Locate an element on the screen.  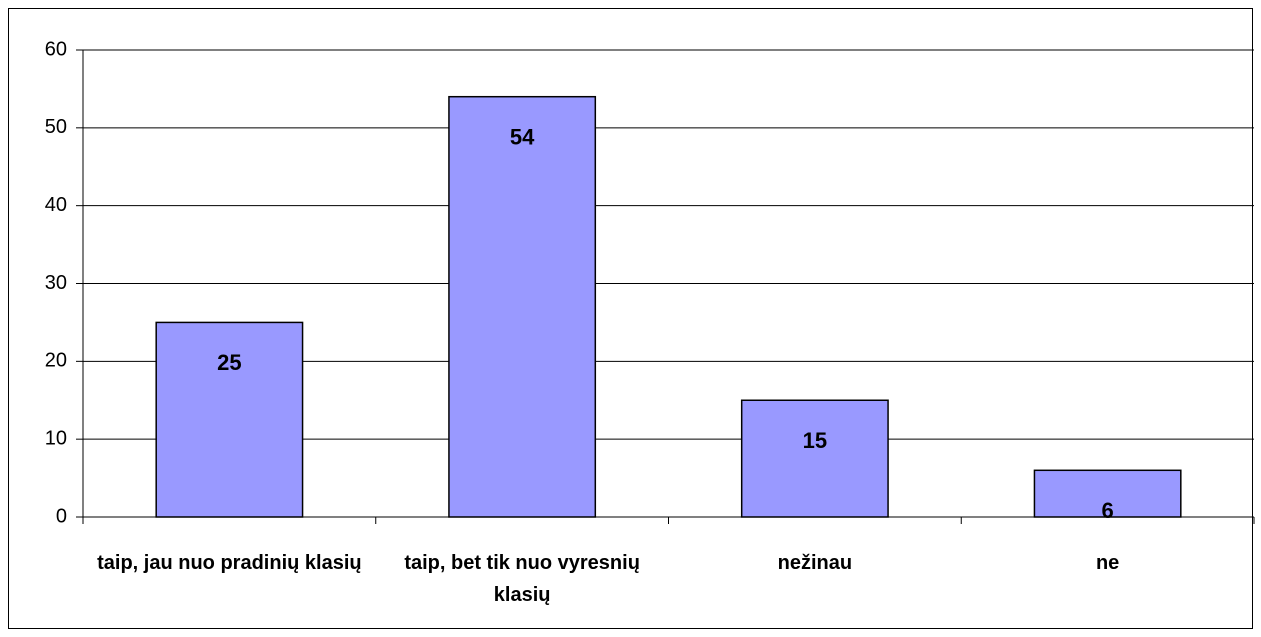
y-tick-label: 30 is located at coordinates (56, 283).